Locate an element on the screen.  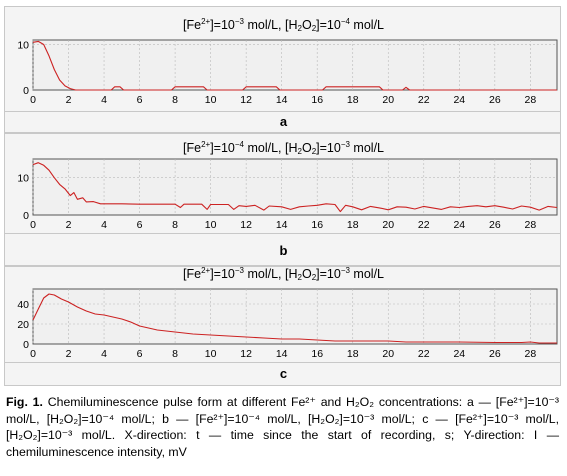
series-line-a is located at coordinates (294, 65).